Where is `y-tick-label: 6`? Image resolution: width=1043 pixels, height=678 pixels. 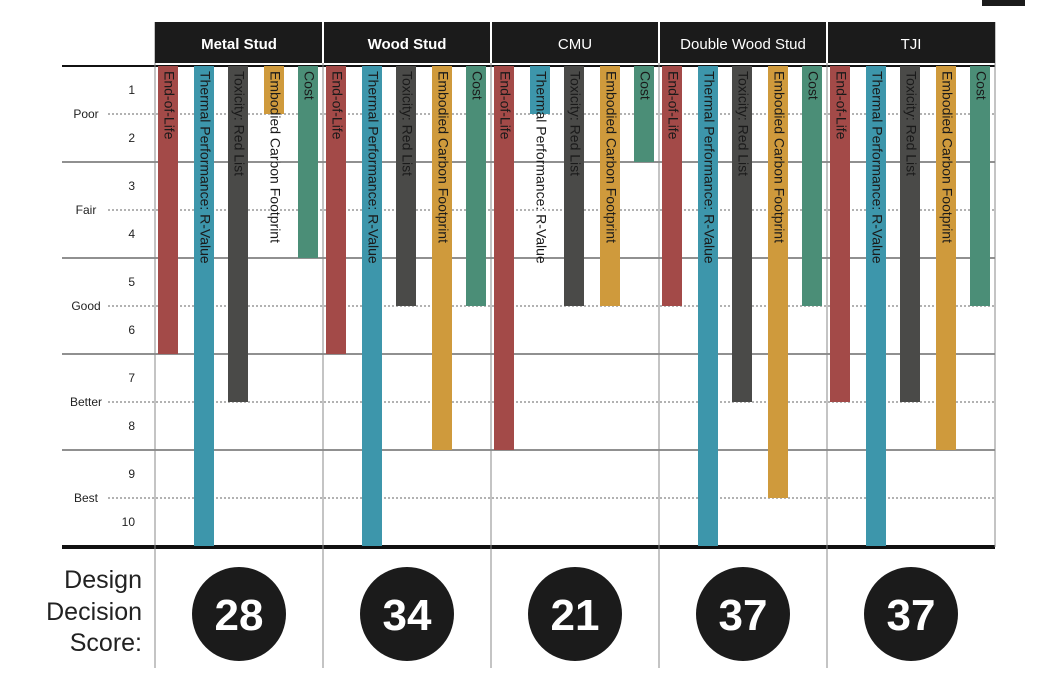
y-tick-label: 6 is located at coordinates (131, 330).